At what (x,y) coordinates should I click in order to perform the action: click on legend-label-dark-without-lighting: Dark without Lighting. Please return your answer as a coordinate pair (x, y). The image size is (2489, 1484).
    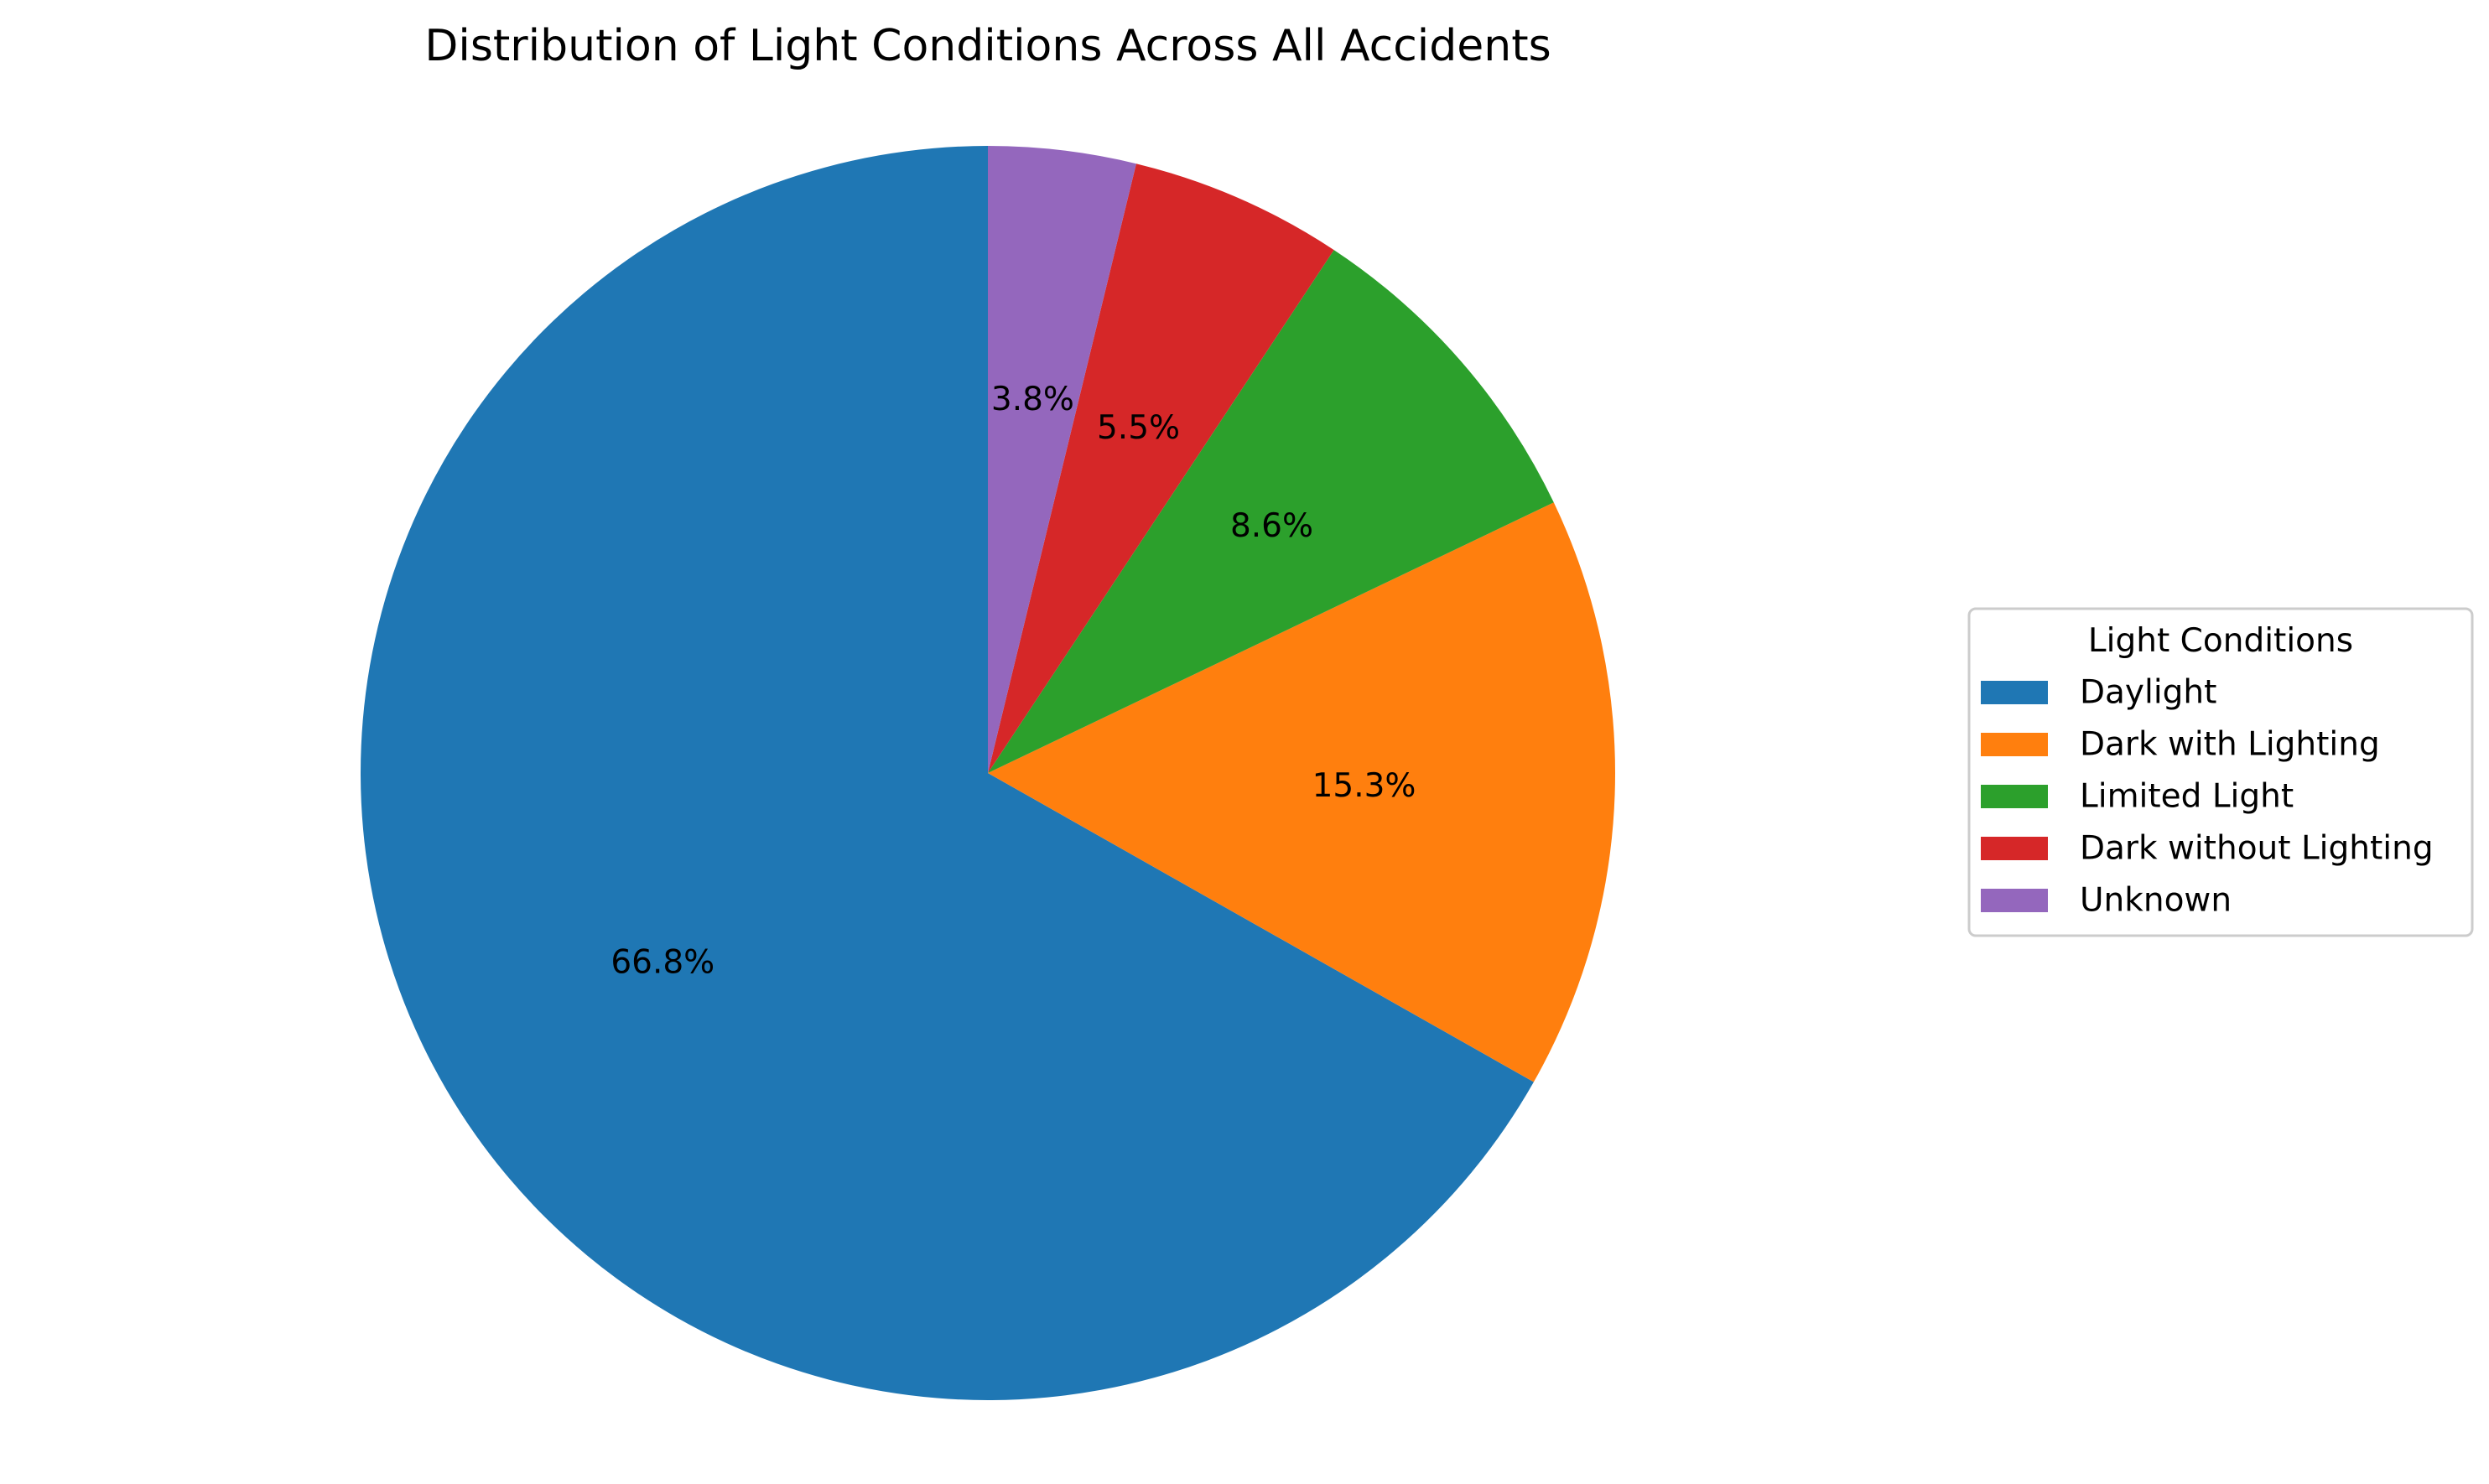
    Looking at the image, I should click on (2257, 849).